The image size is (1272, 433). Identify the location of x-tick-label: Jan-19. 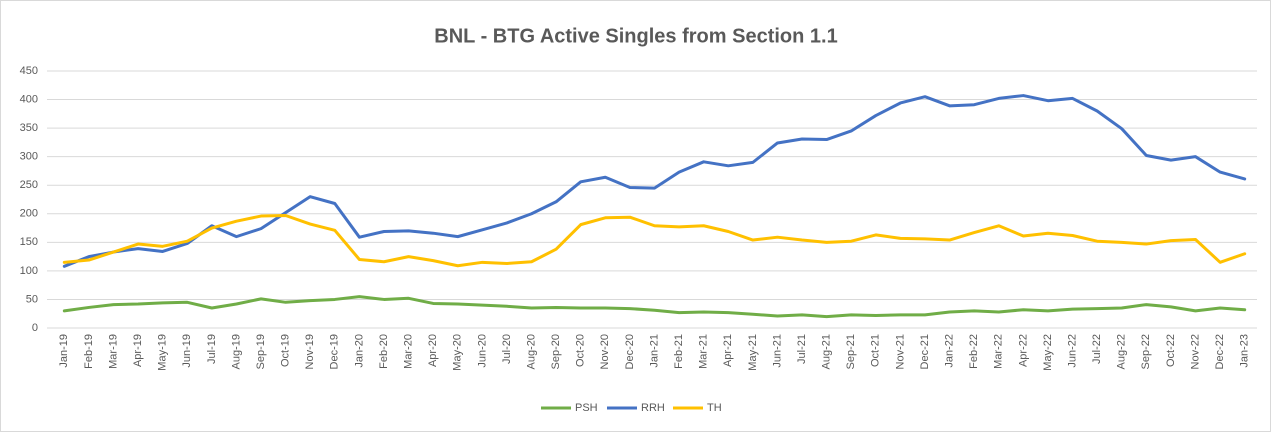
(64, 351).